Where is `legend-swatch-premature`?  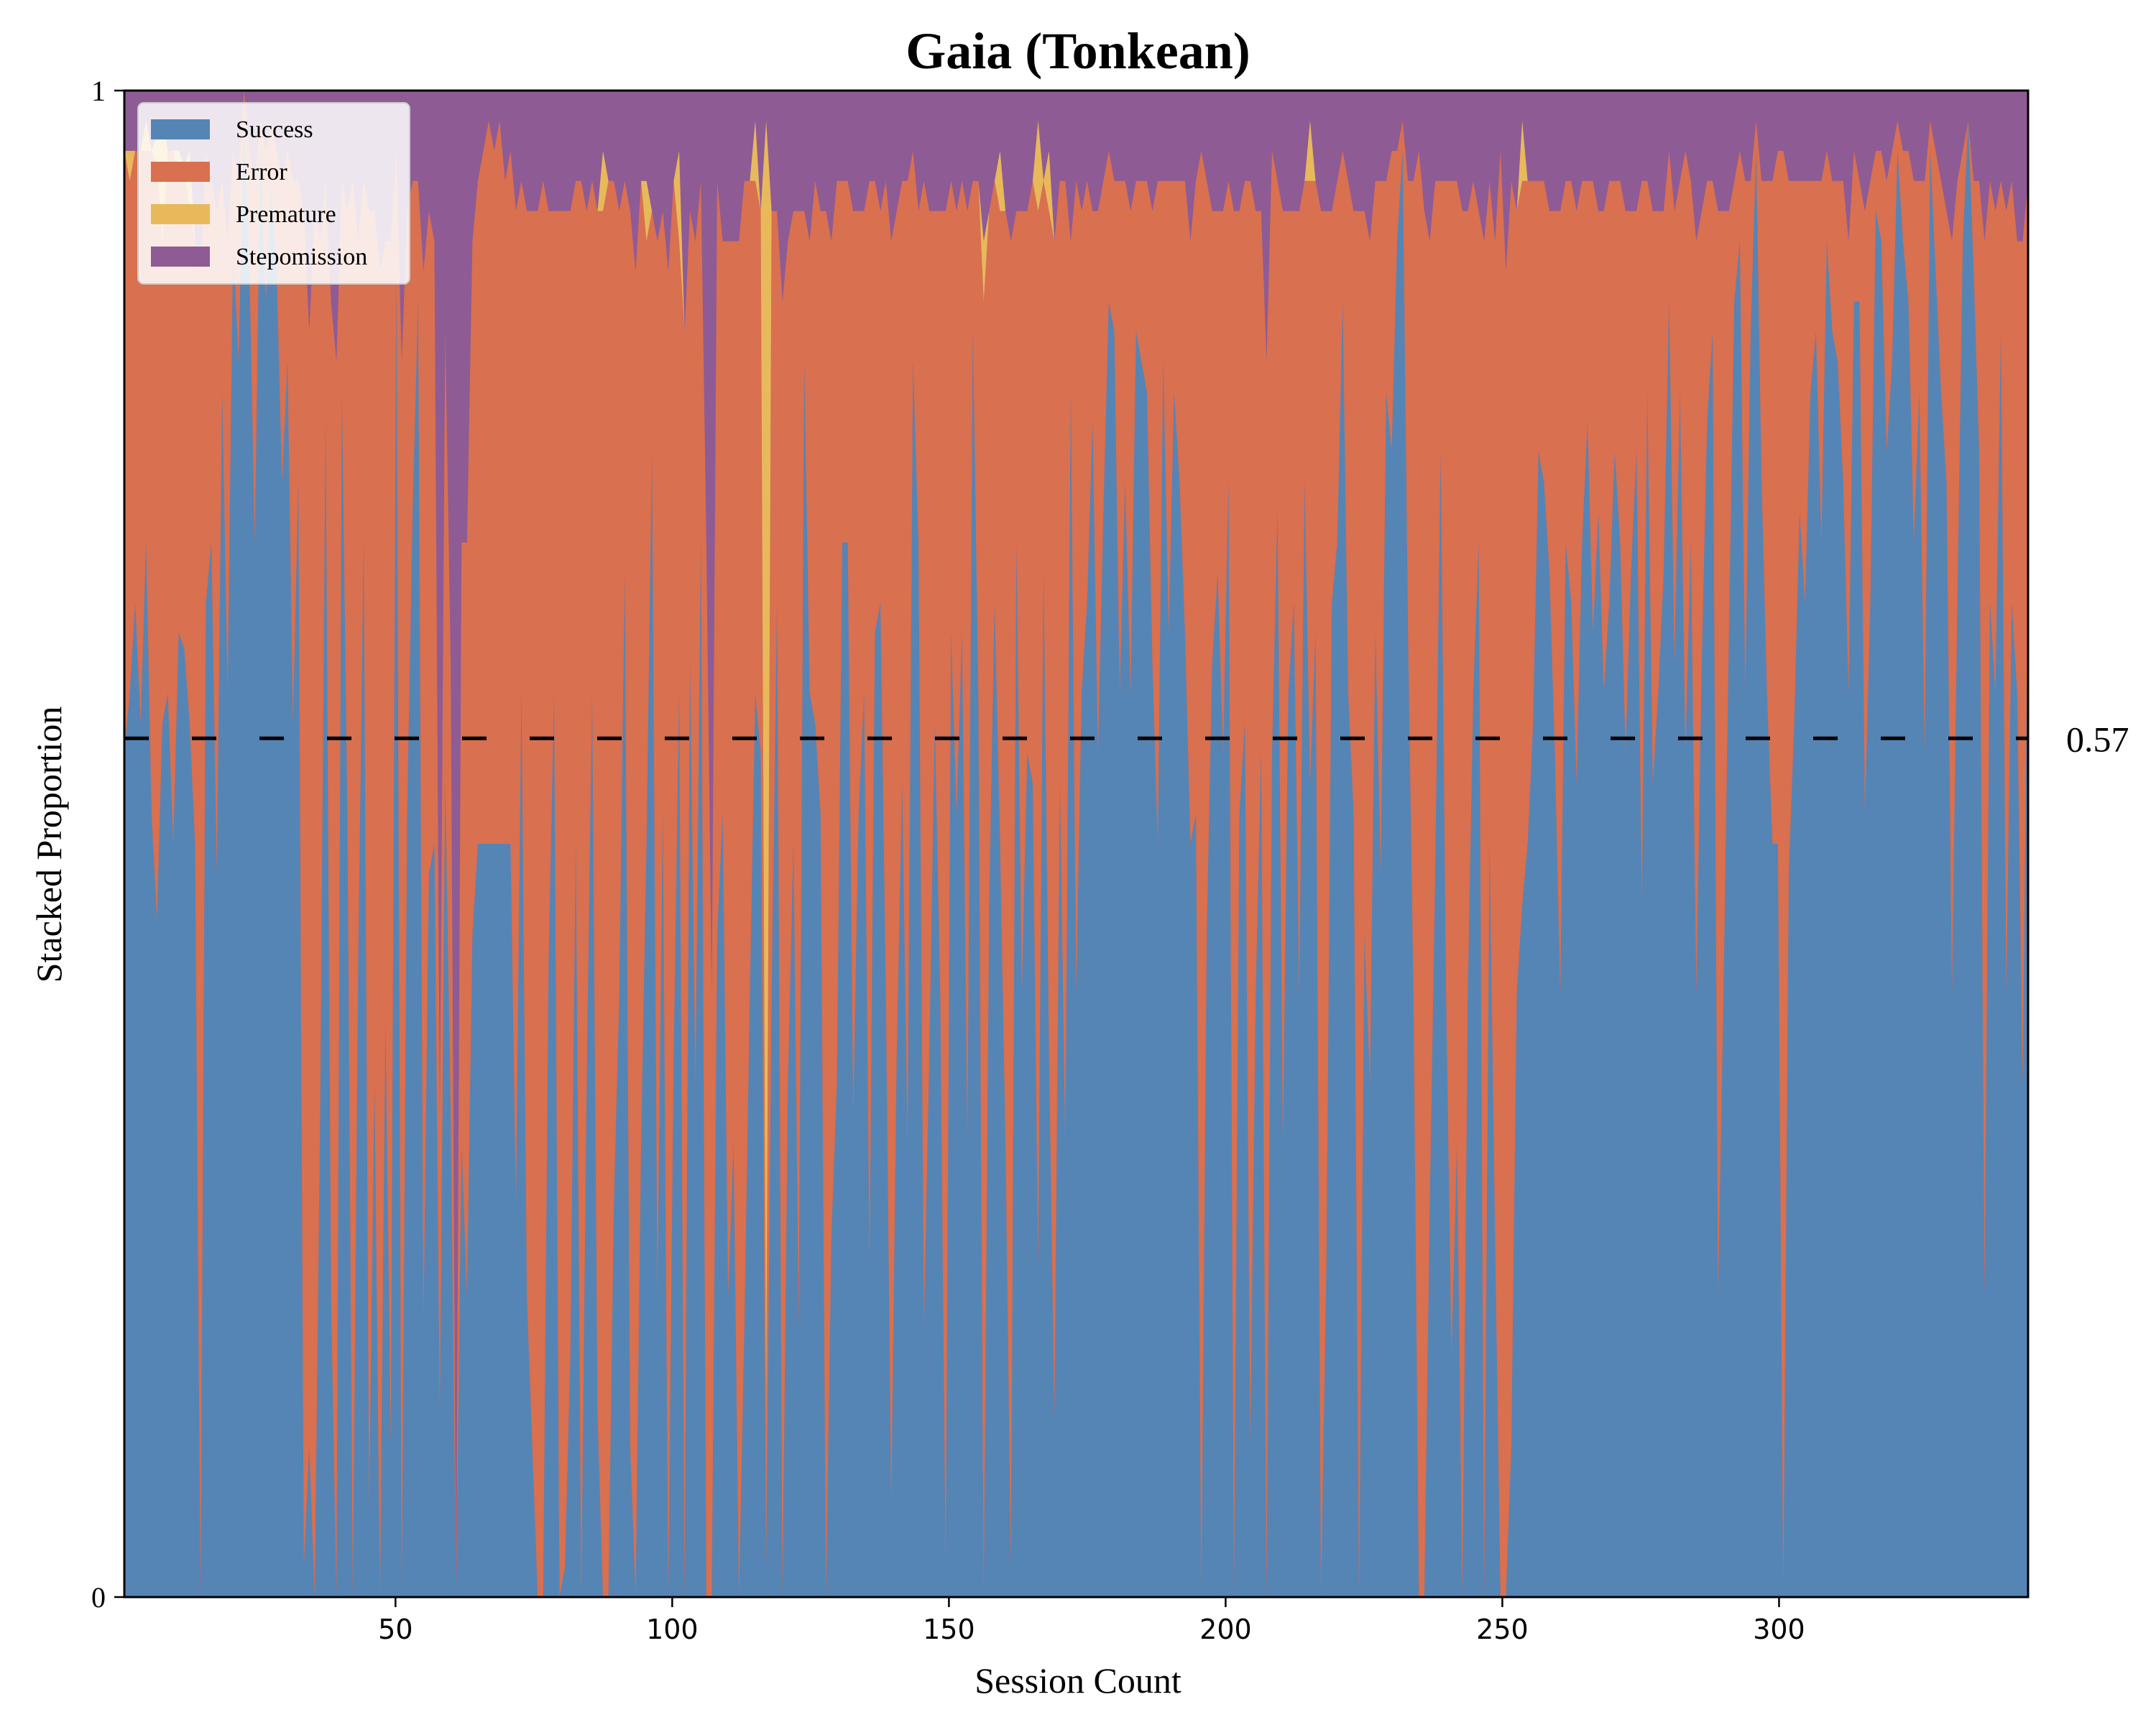 legend-swatch-premature is located at coordinates (180, 214).